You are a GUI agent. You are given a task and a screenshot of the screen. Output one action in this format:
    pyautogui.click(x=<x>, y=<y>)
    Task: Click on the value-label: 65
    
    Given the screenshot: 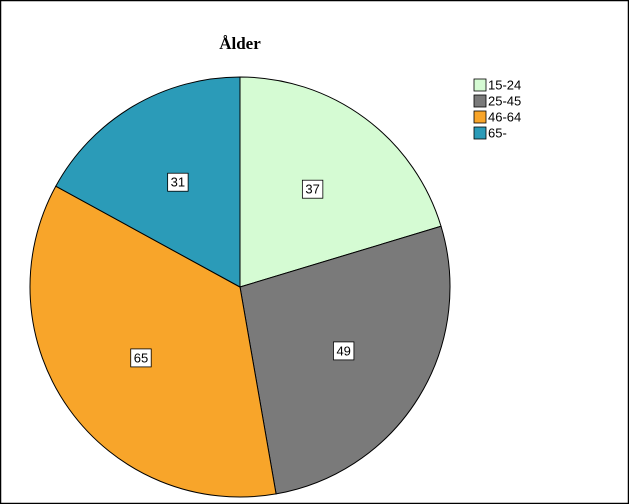 What is the action you would take?
    pyautogui.click(x=141, y=357)
    